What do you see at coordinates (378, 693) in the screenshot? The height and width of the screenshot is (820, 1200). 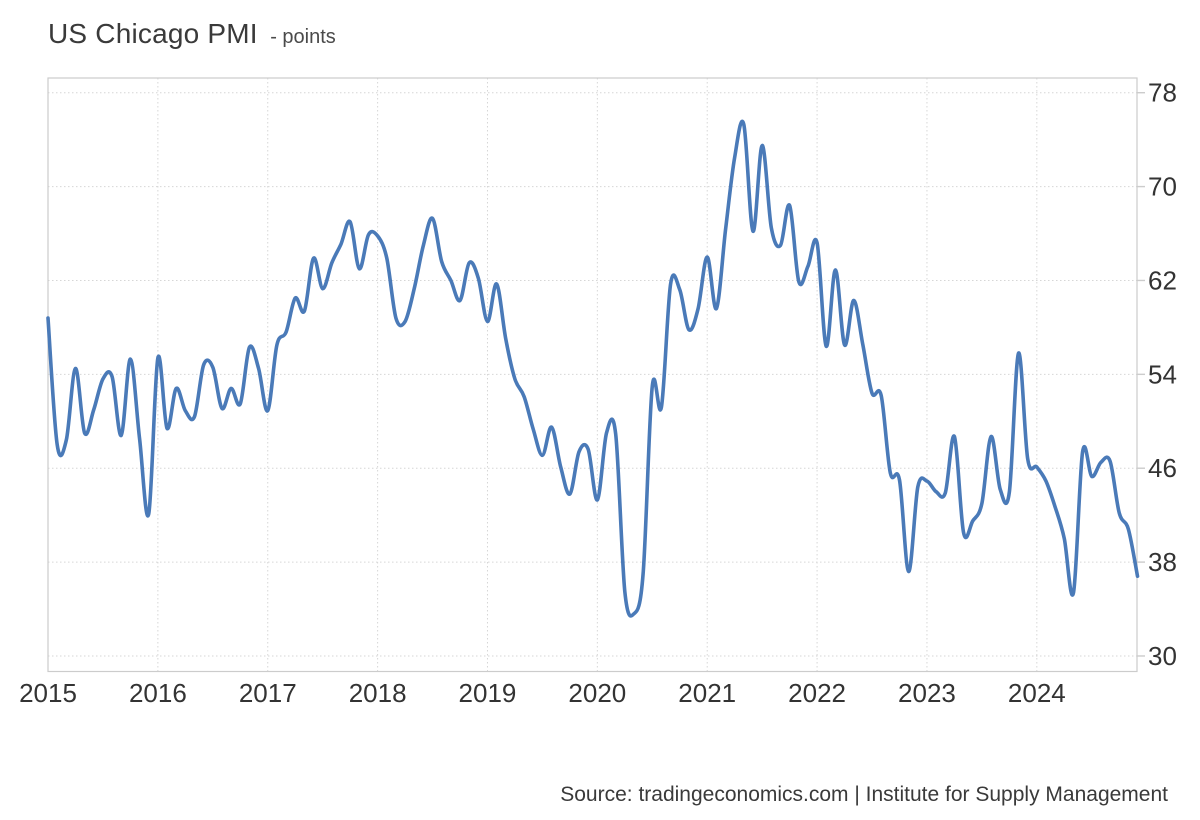 I see `x-axis-label: 2018` at bounding box center [378, 693].